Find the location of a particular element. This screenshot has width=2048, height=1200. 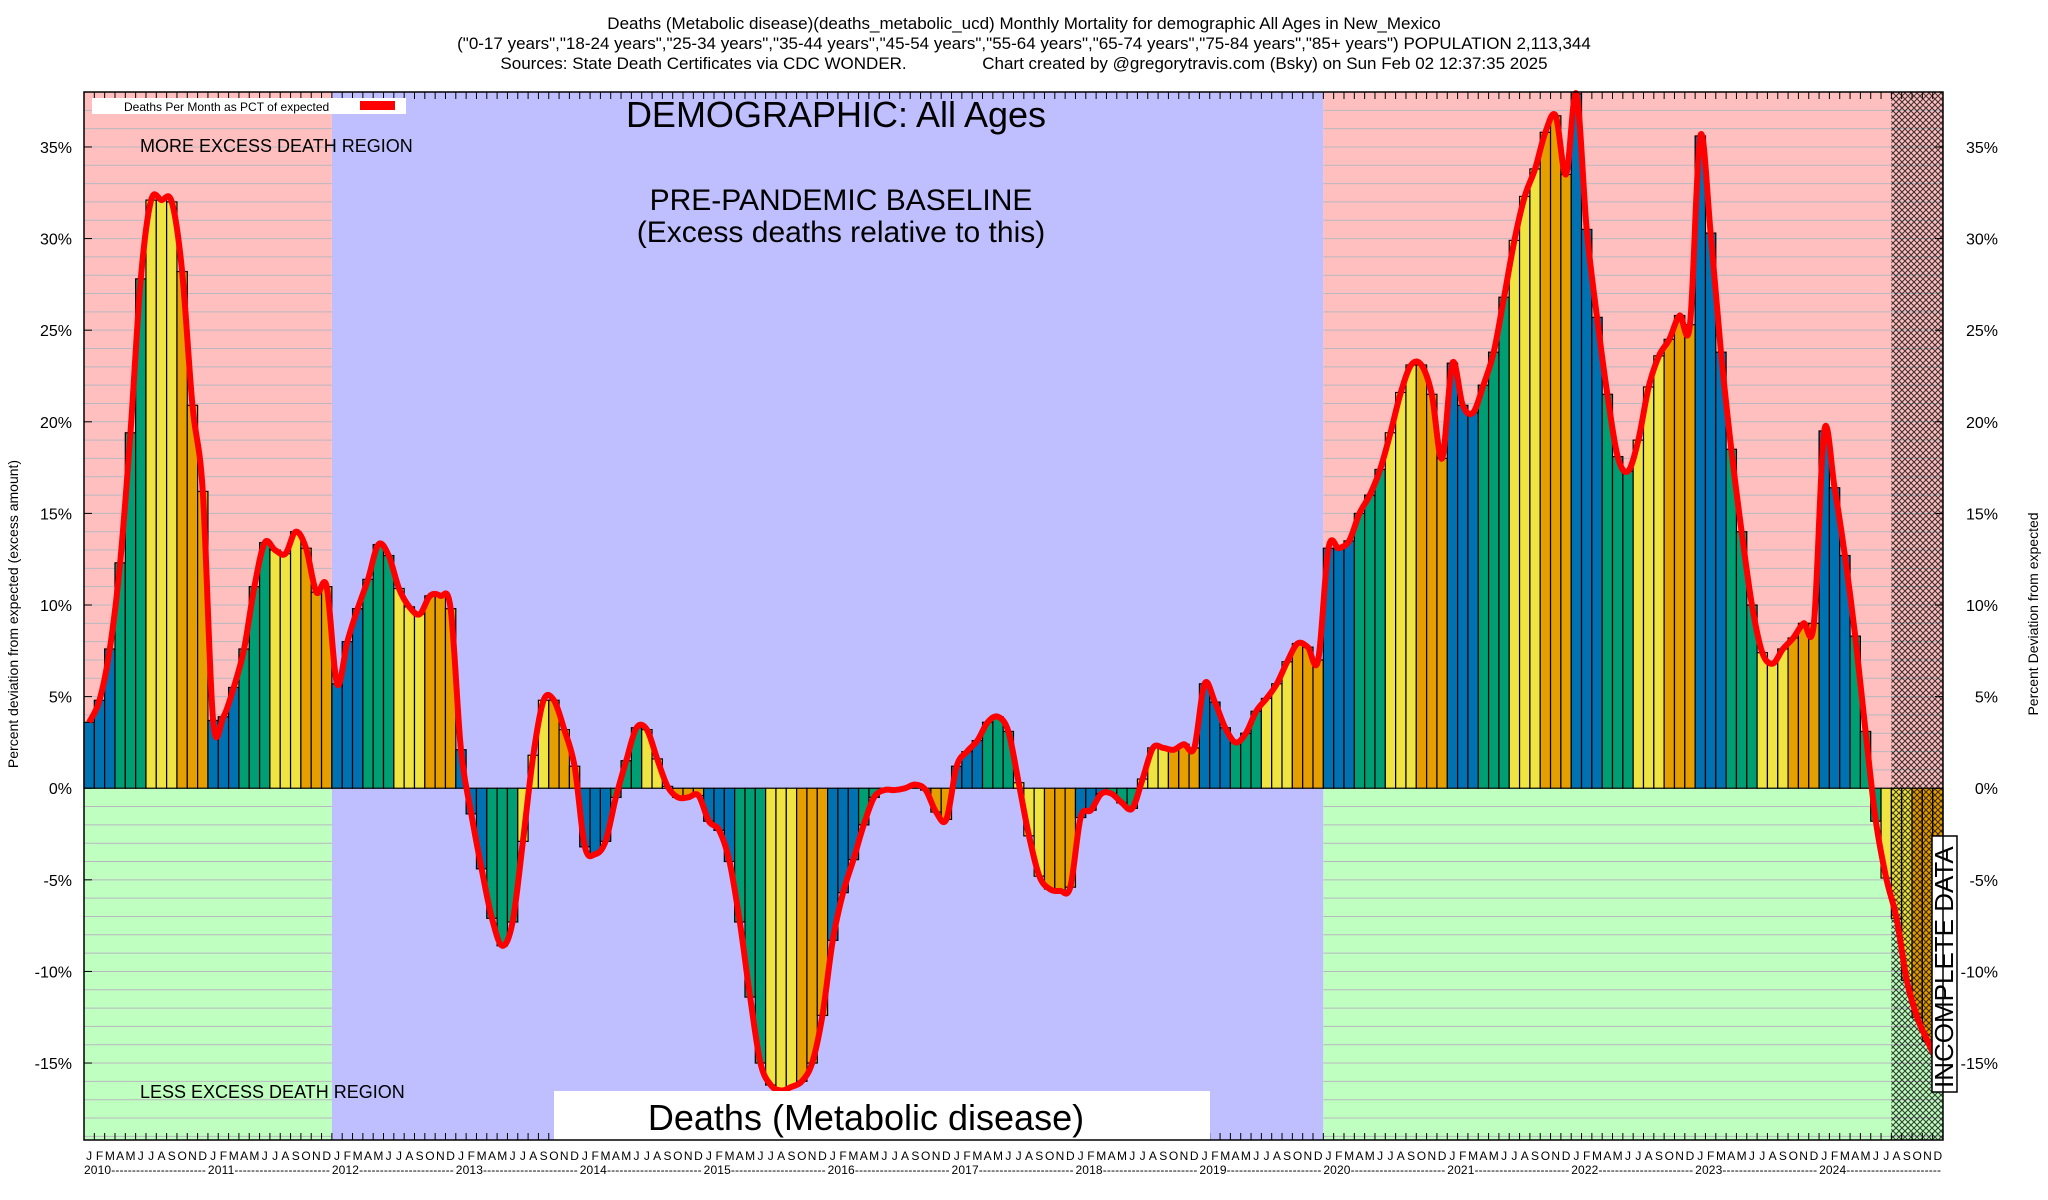

x-year-label: 2016----------------------- is located at coordinates (889, 1170).